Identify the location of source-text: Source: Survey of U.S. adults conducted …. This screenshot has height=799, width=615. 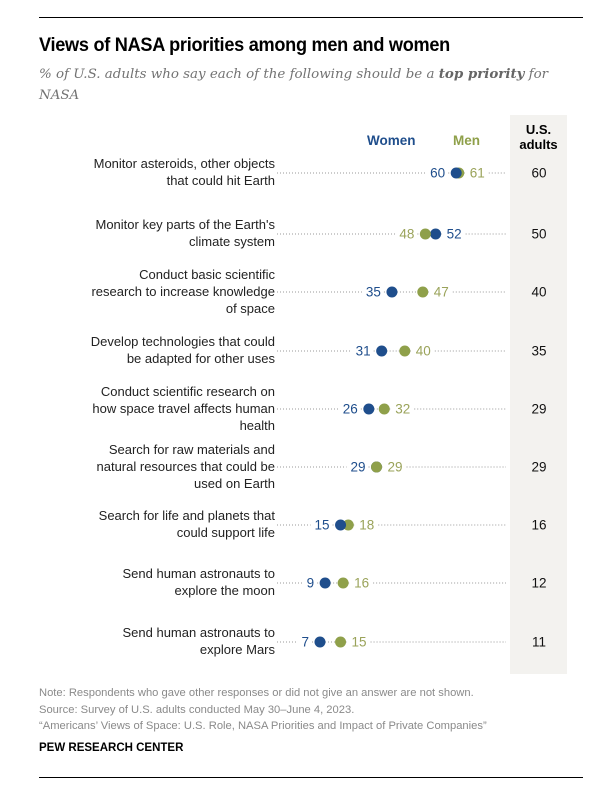
(197, 709).